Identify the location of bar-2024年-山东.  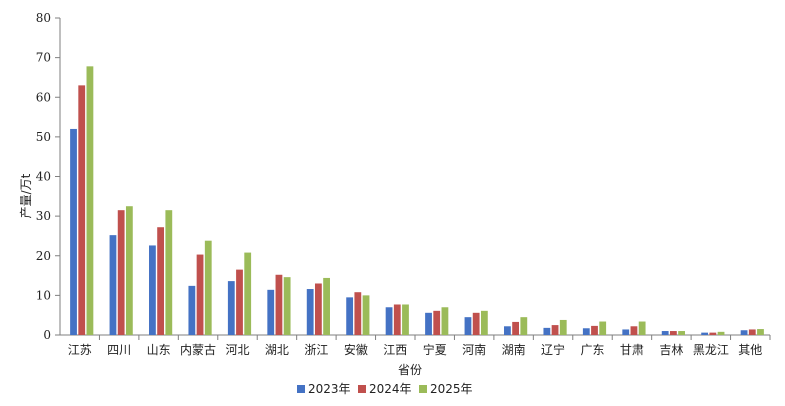
(161, 281).